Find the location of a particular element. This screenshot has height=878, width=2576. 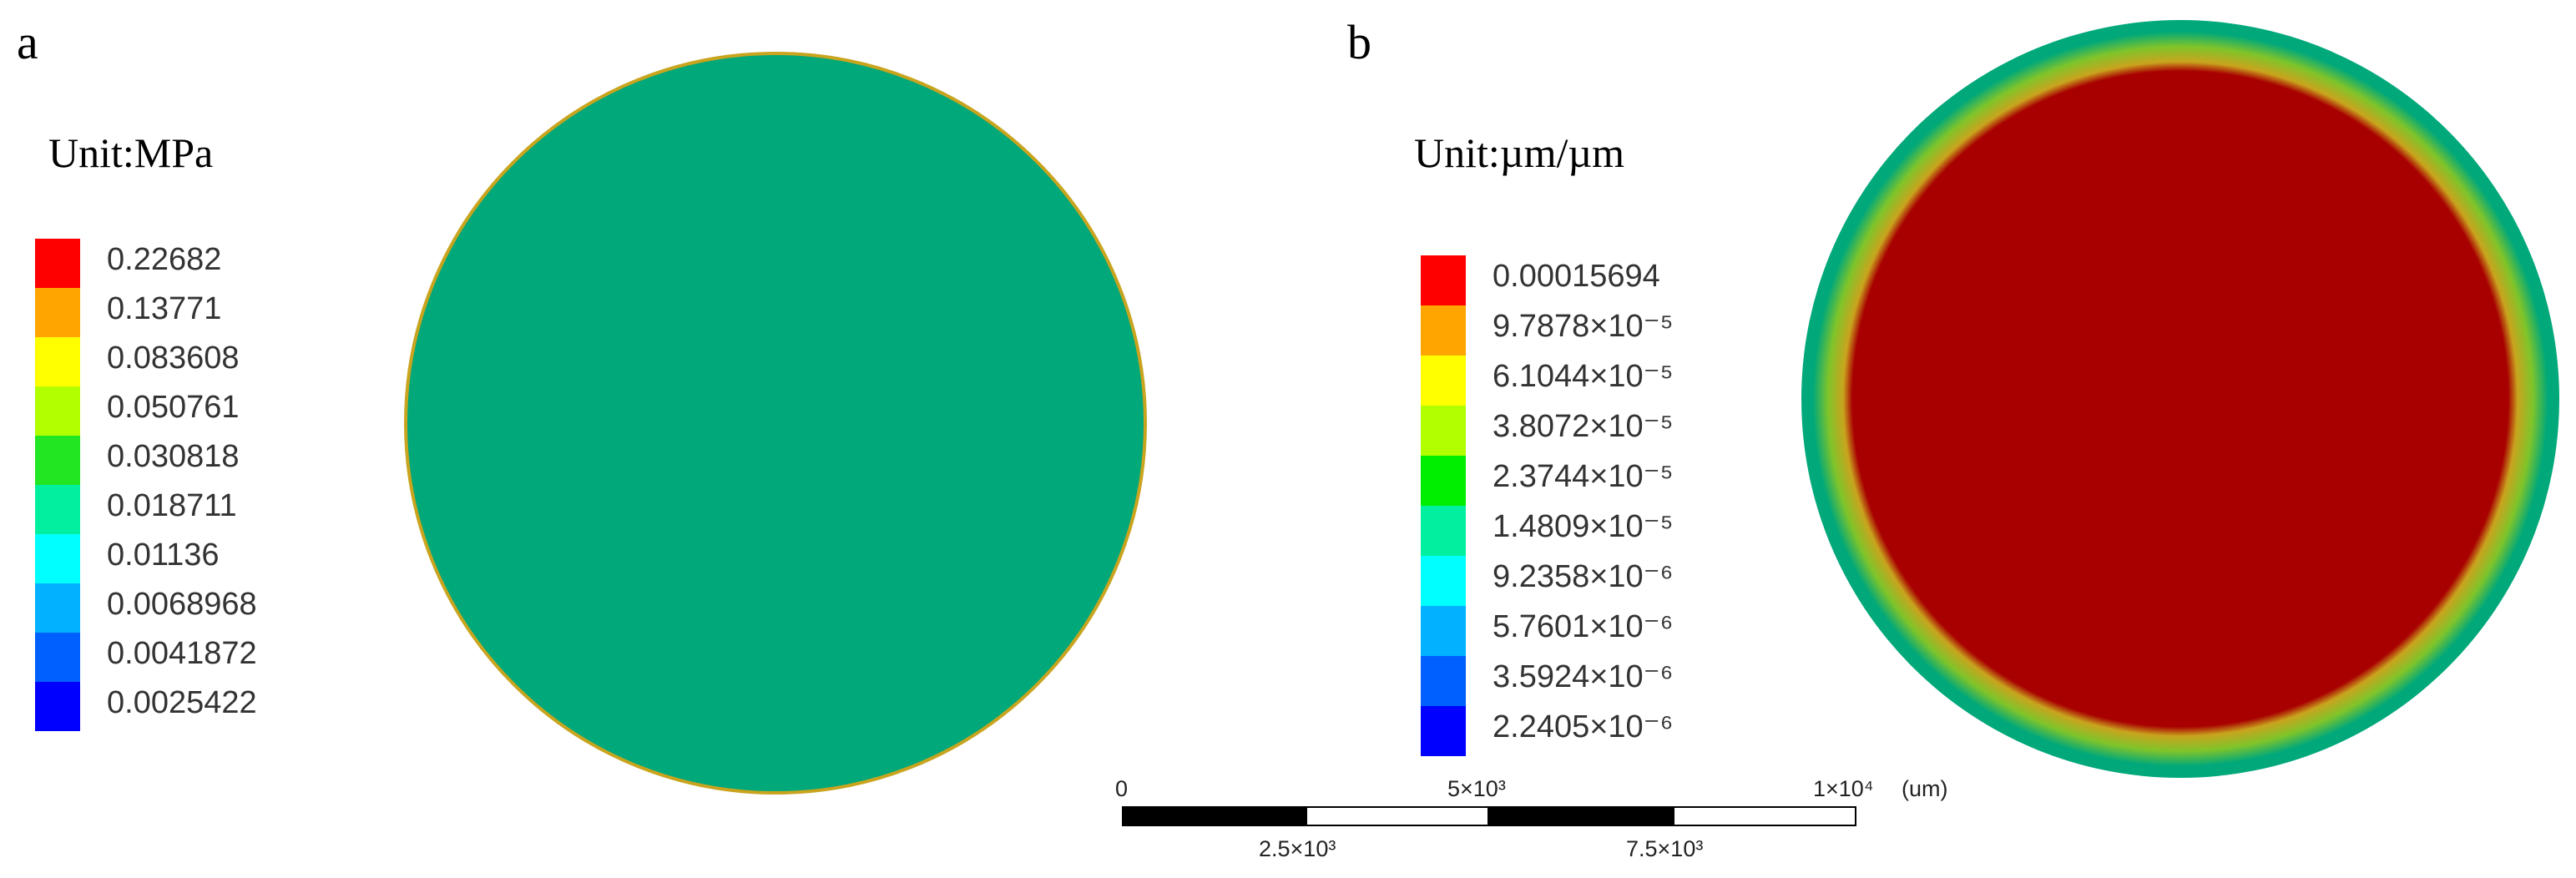

legend-b-value-4: 2.3744×10⁻⁵ is located at coordinates (1583, 476).